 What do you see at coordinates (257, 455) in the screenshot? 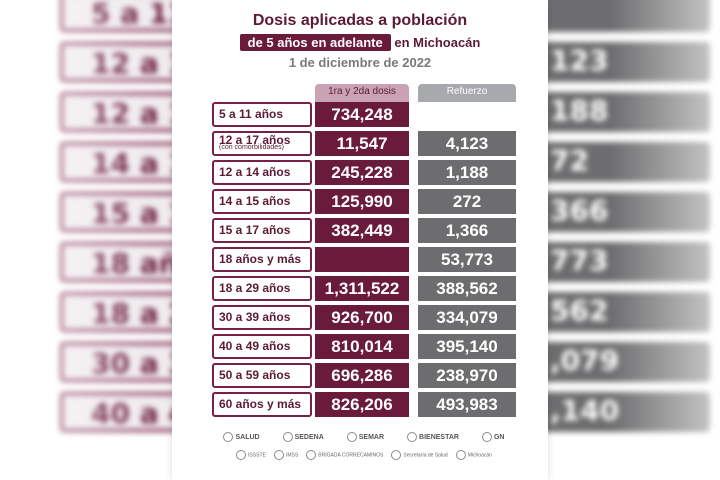
I see `logo-text: ISSSTE` at bounding box center [257, 455].